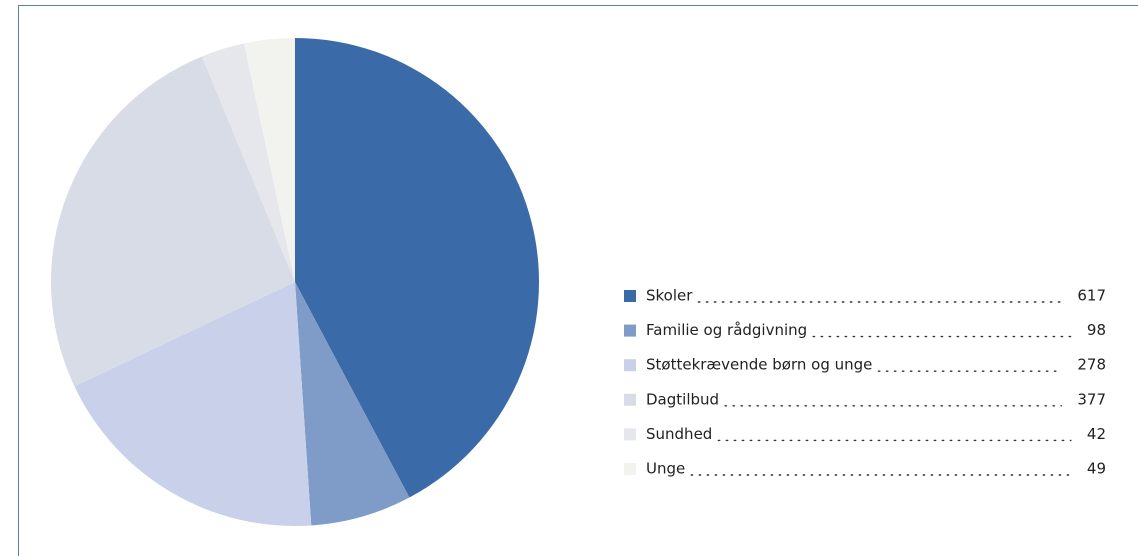 This screenshot has height=556, width=1138. I want to click on legend-value: 377, so click(1091, 399).